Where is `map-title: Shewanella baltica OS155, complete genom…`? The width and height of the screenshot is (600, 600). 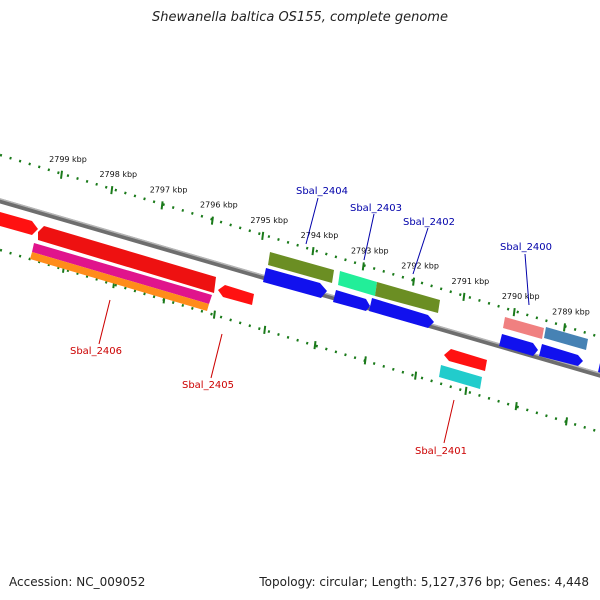 map-title: Shewanella baltica OS155, complete genom… is located at coordinates (300, 17).